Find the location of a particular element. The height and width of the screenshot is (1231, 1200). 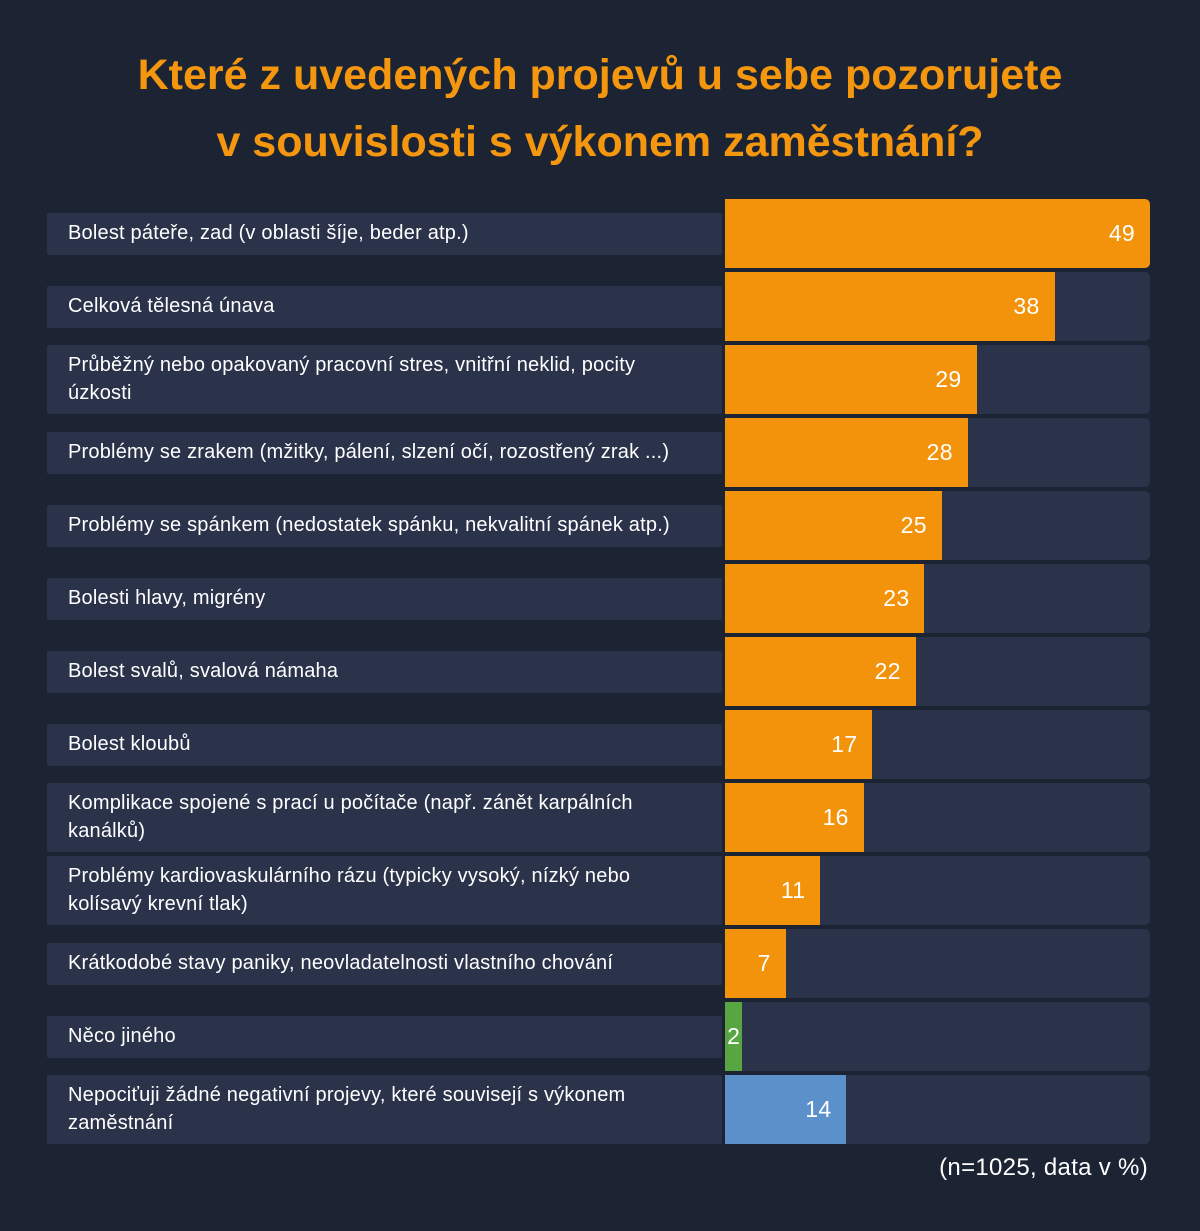

bar: 28 is located at coordinates (846, 453).